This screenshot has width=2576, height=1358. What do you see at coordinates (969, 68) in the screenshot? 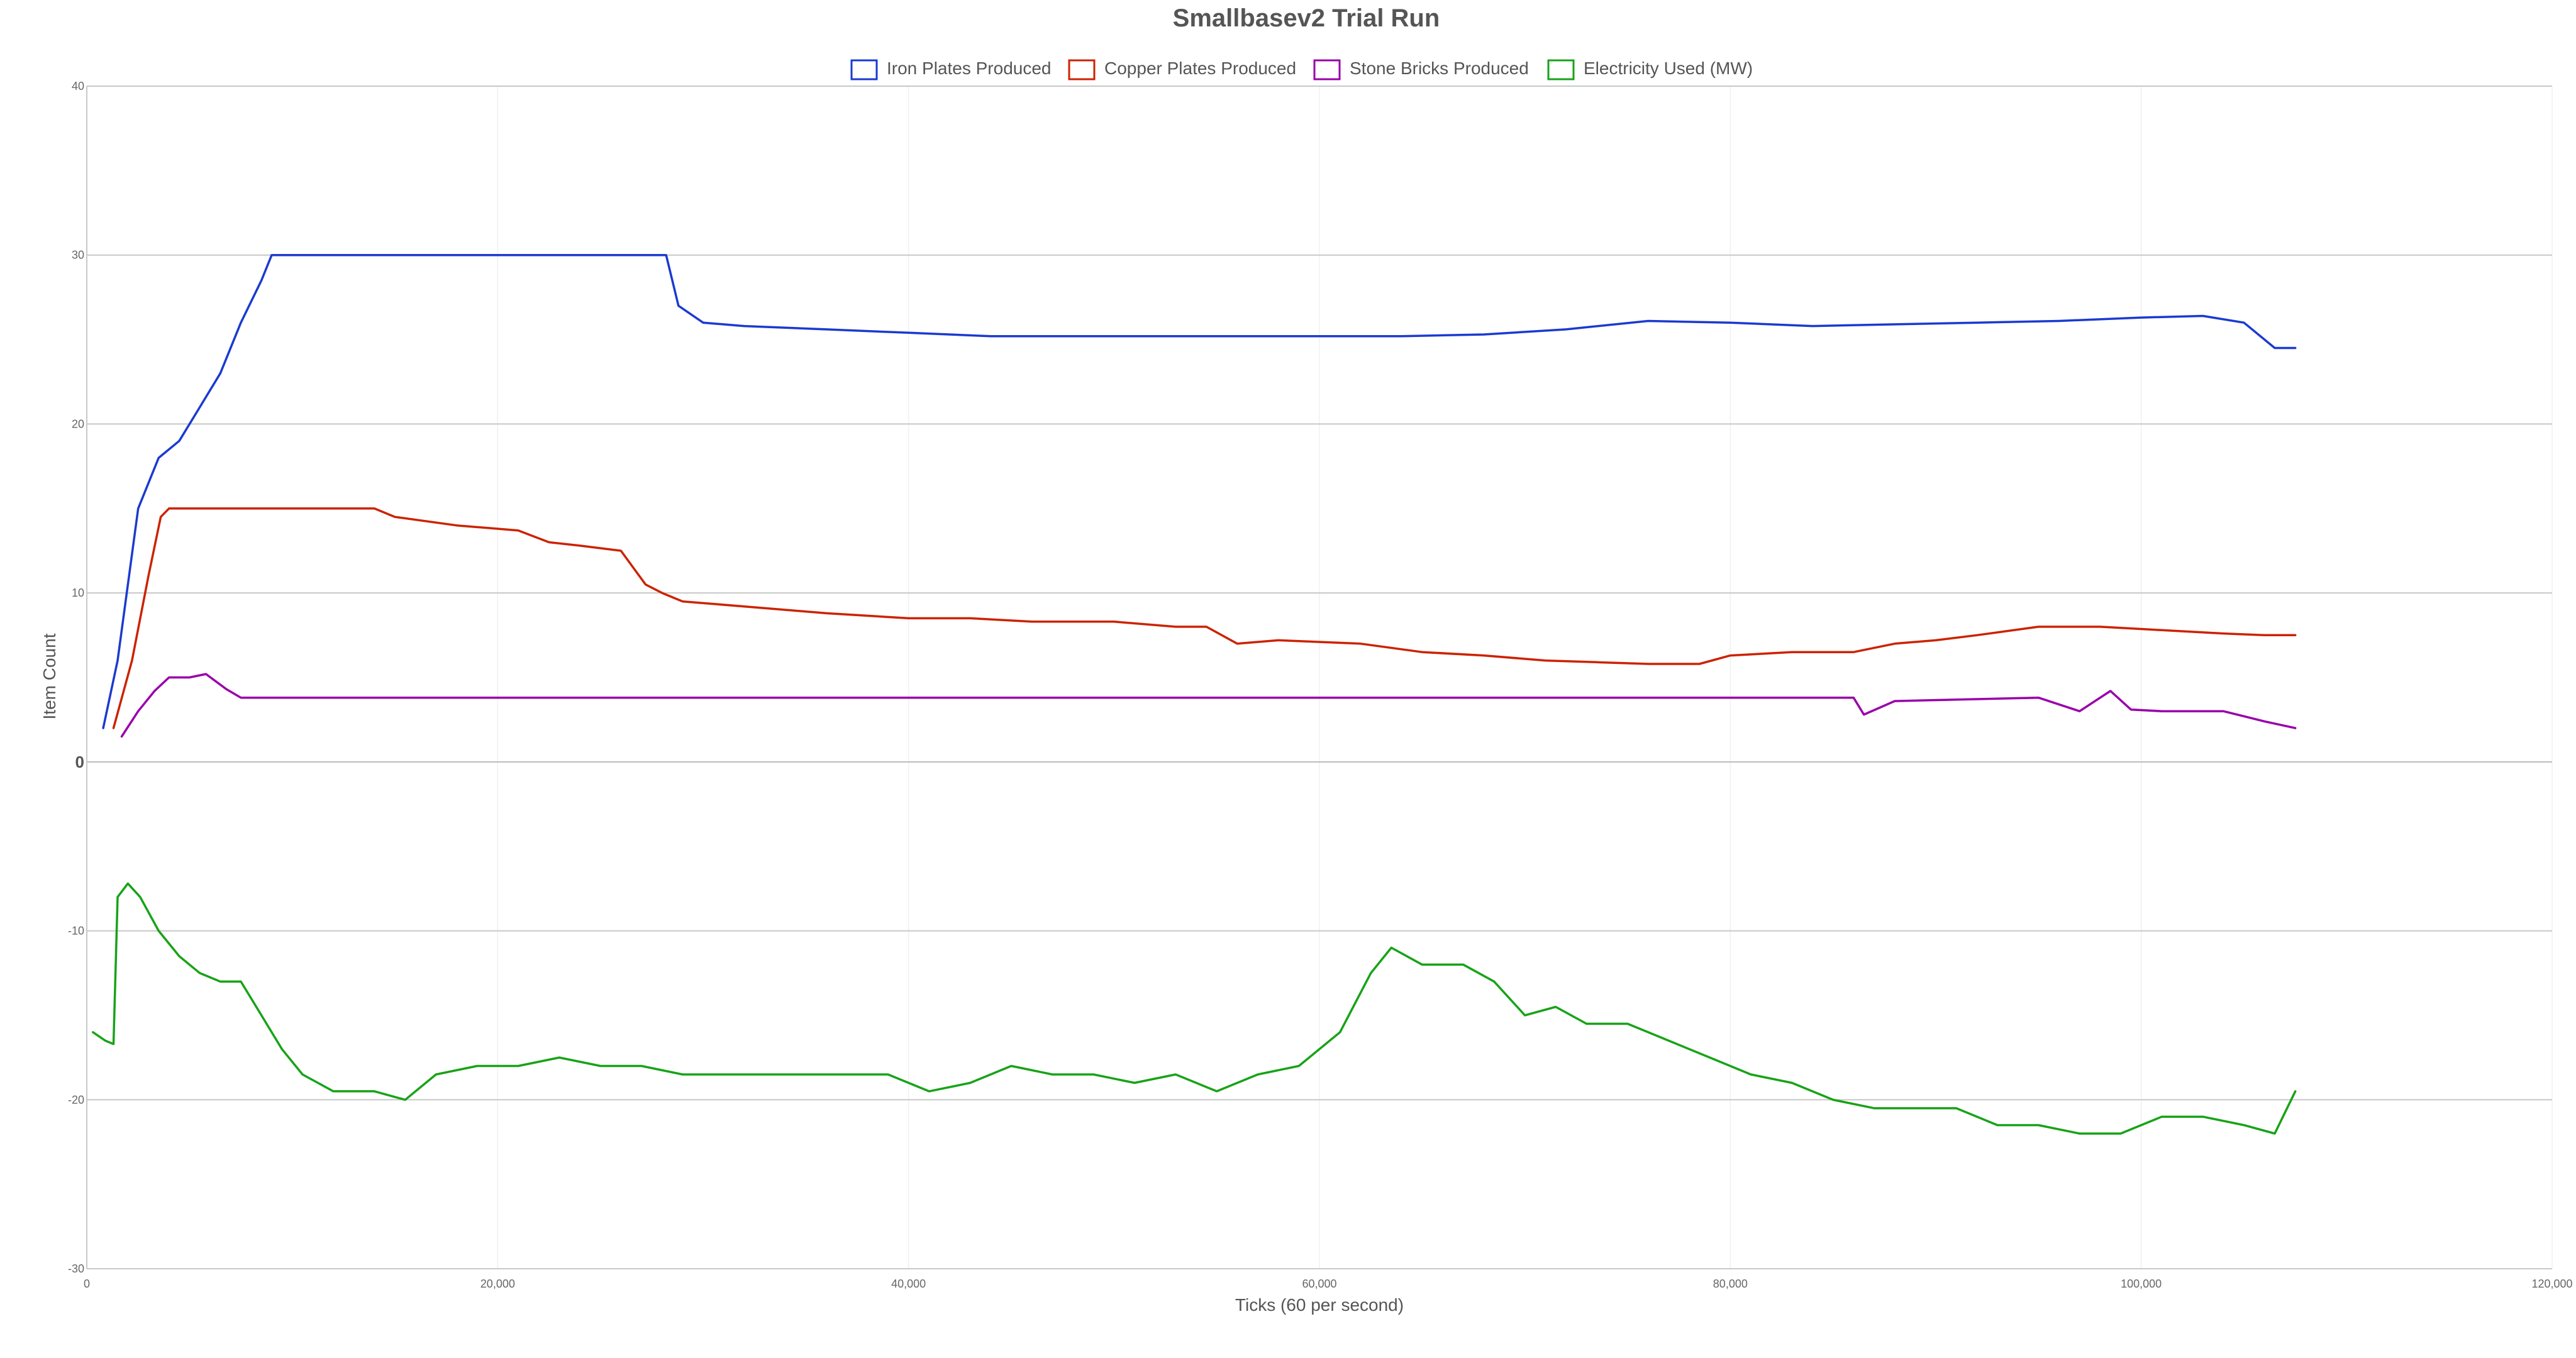
I see `legend-label: Iron Plates Produced` at bounding box center [969, 68].